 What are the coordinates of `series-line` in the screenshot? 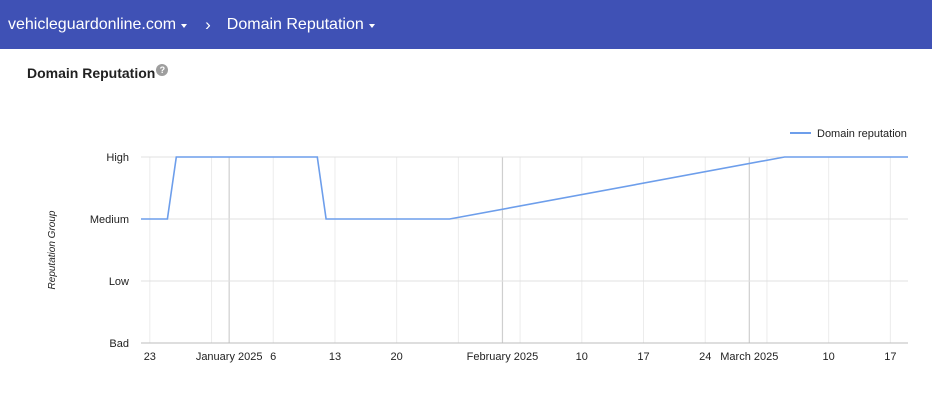 It's located at (524, 188).